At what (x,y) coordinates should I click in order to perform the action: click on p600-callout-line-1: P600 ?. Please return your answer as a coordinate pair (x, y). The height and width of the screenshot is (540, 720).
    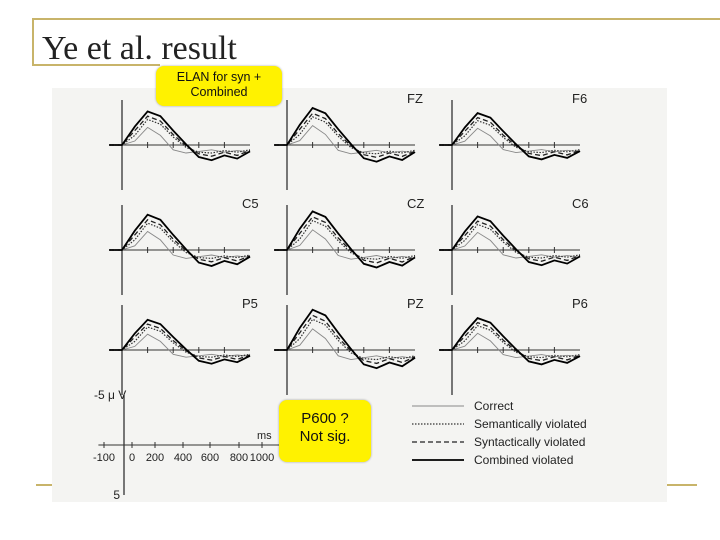
    Looking at the image, I should click on (325, 418).